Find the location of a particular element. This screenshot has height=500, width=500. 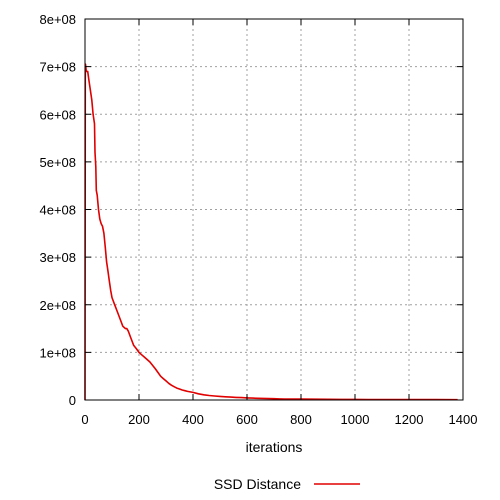

y-tick-label: 5e+08 is located at coordinates (57, 162).